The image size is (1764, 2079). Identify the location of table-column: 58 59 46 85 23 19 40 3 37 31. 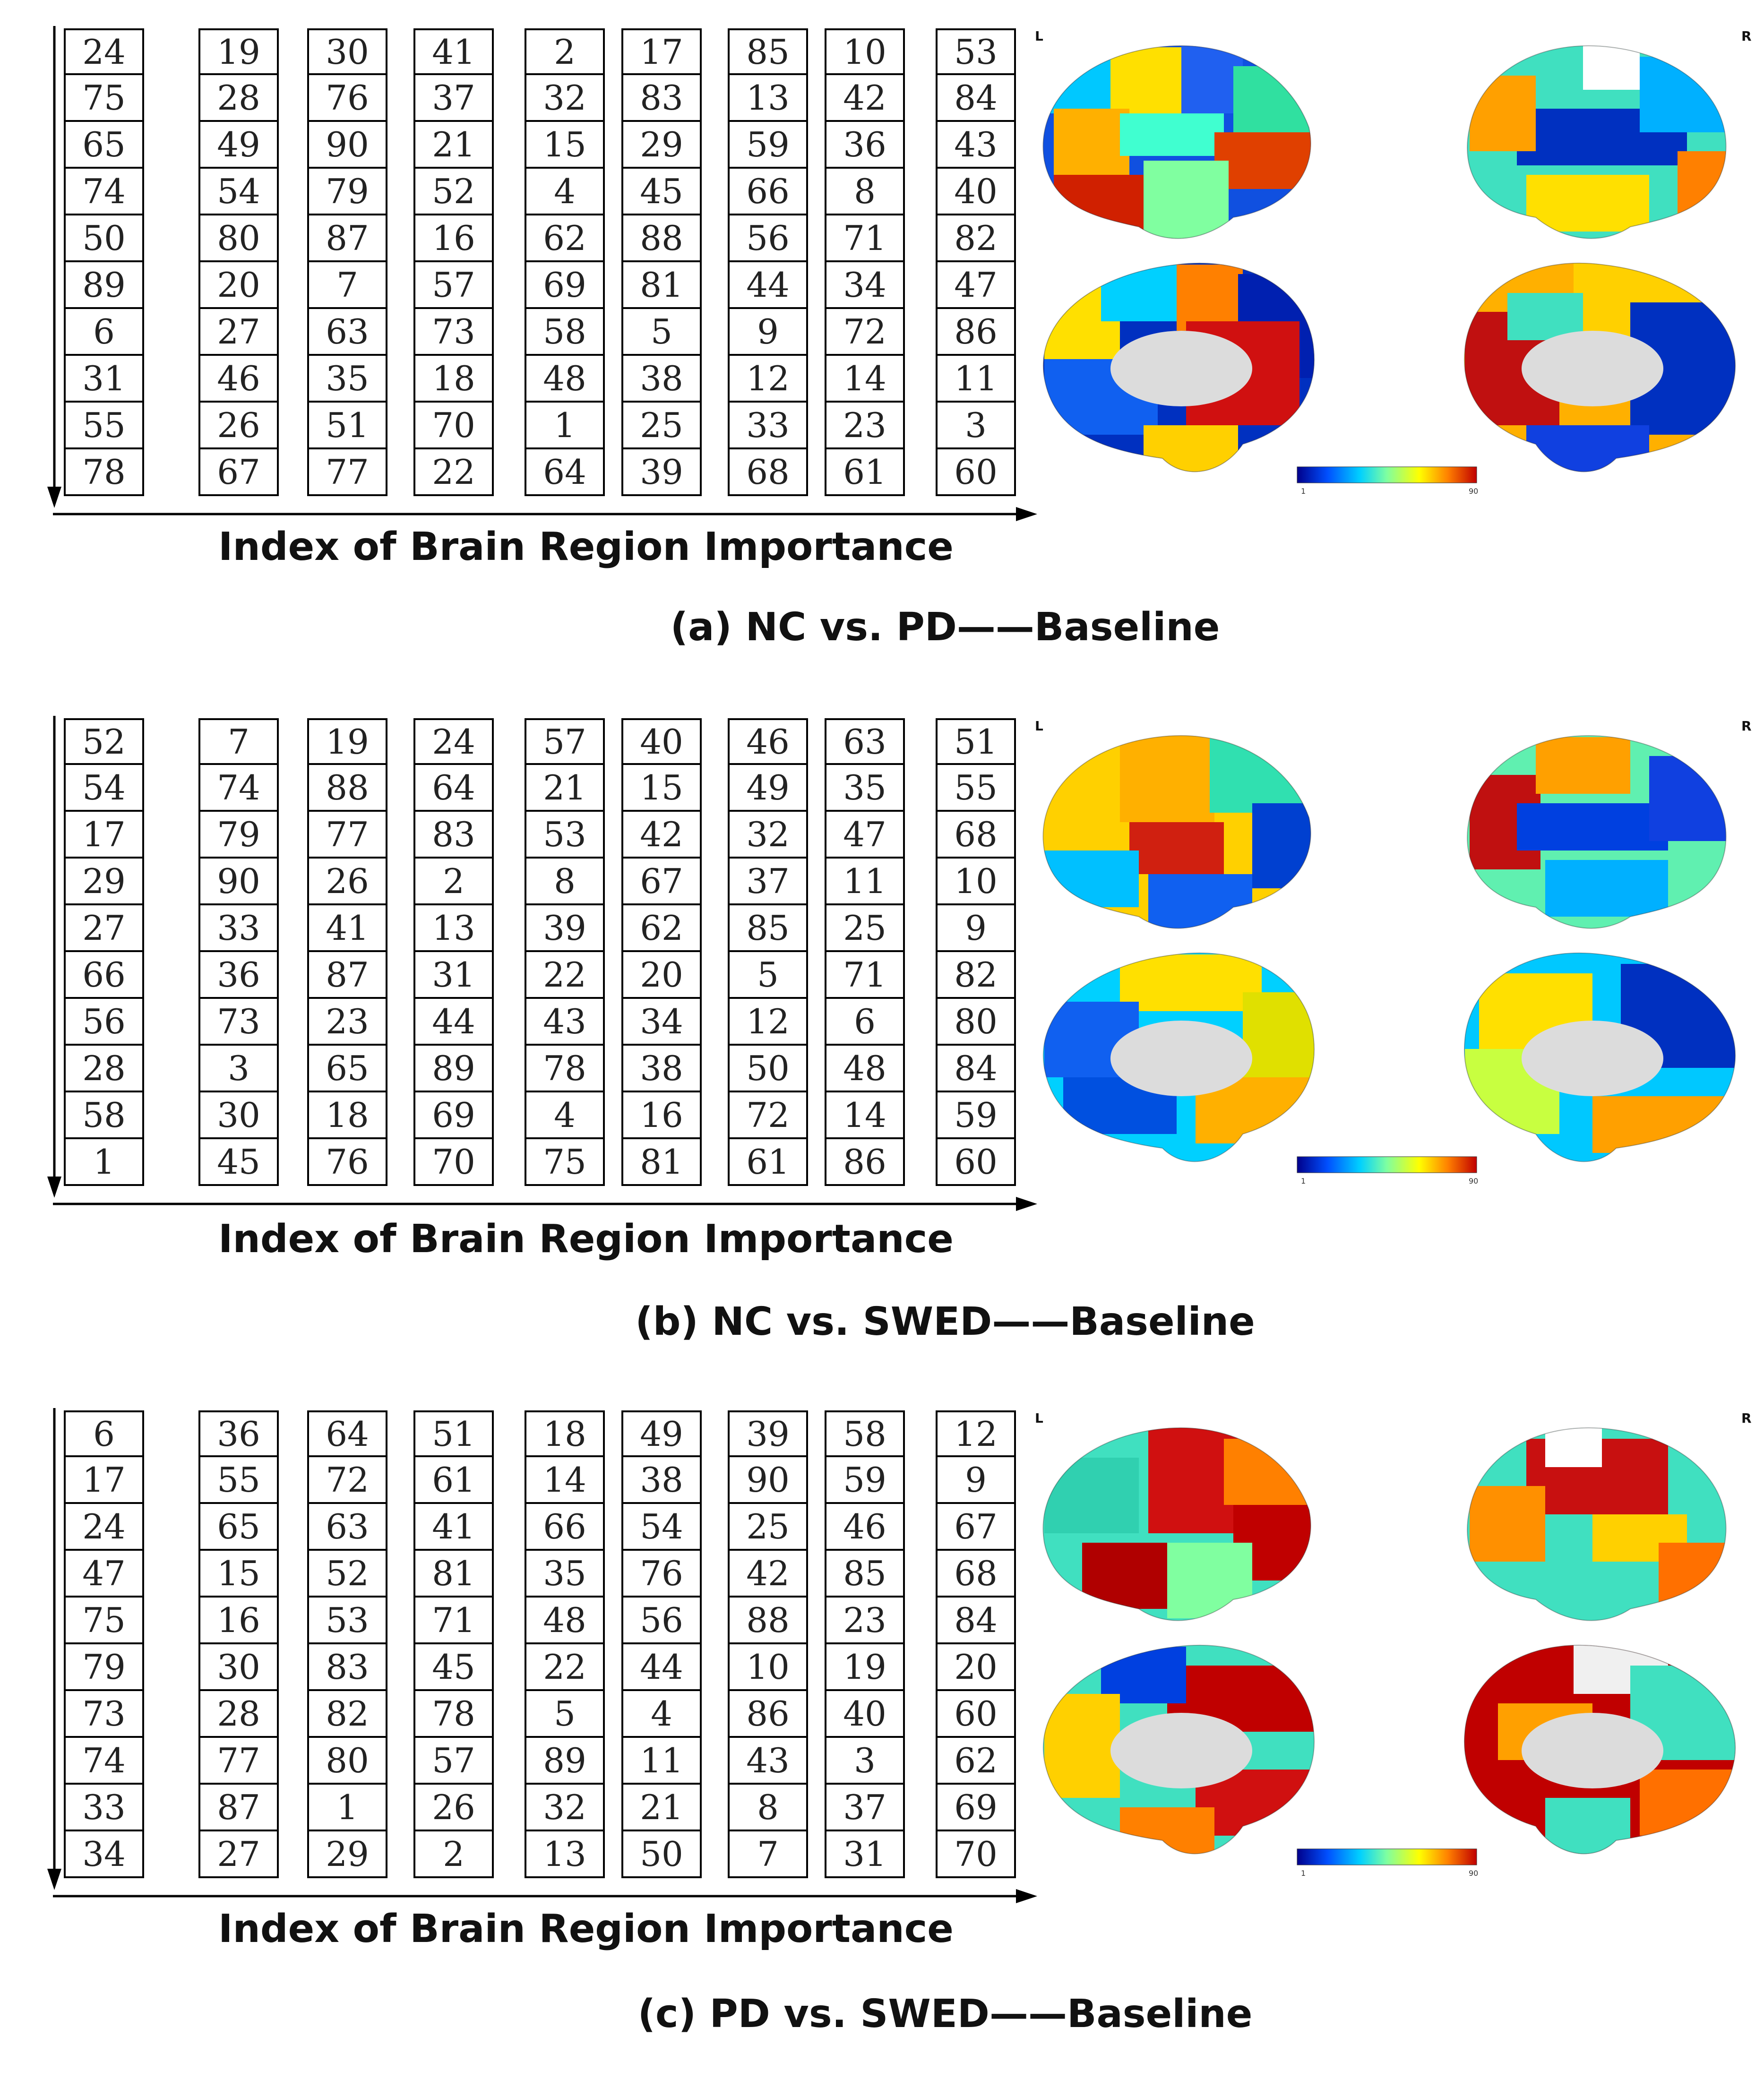
(865, 1644).